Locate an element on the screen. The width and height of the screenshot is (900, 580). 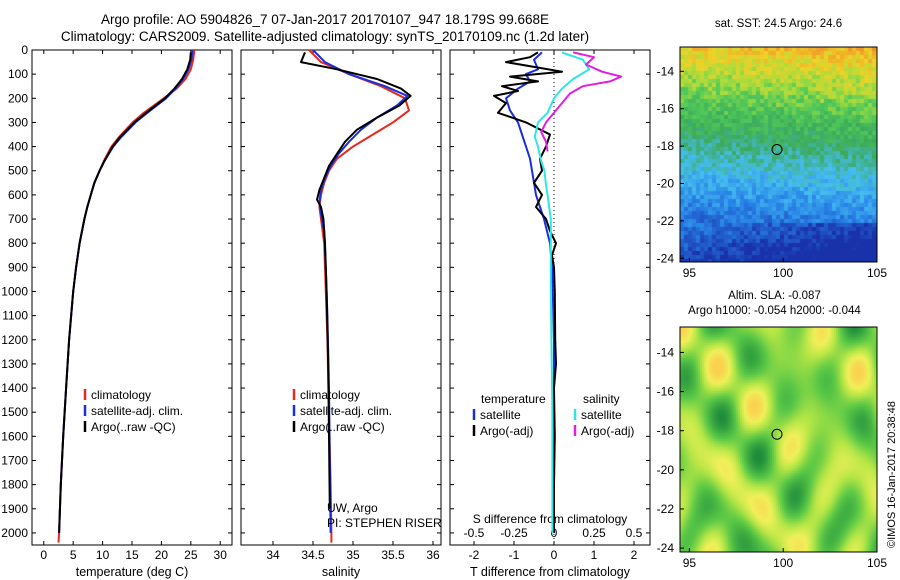
sal-legend-label: salinity is located at coordinates (601, 399).